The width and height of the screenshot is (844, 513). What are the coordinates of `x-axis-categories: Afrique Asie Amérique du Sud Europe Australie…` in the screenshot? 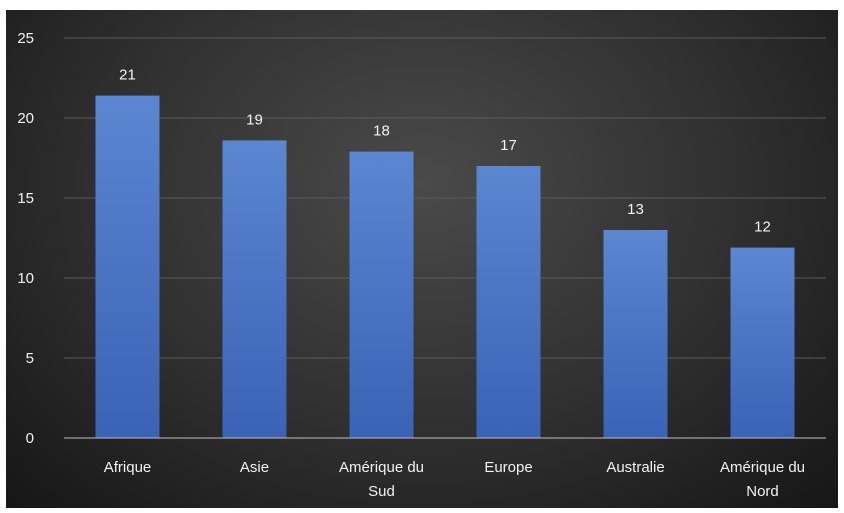 It's located at (454, 479).